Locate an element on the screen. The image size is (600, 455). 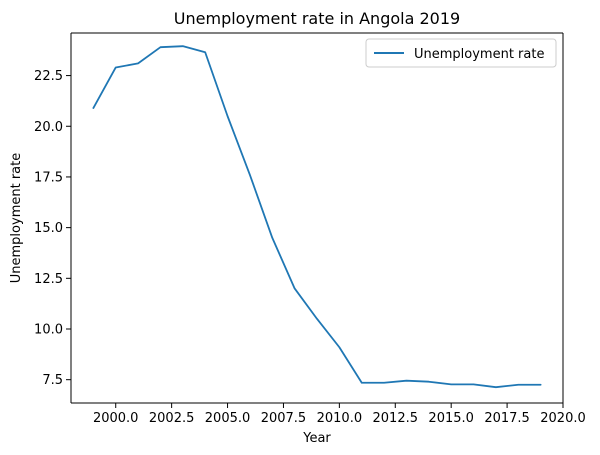
y-tick-label: 22.5 is located at coordinates (48, 76).